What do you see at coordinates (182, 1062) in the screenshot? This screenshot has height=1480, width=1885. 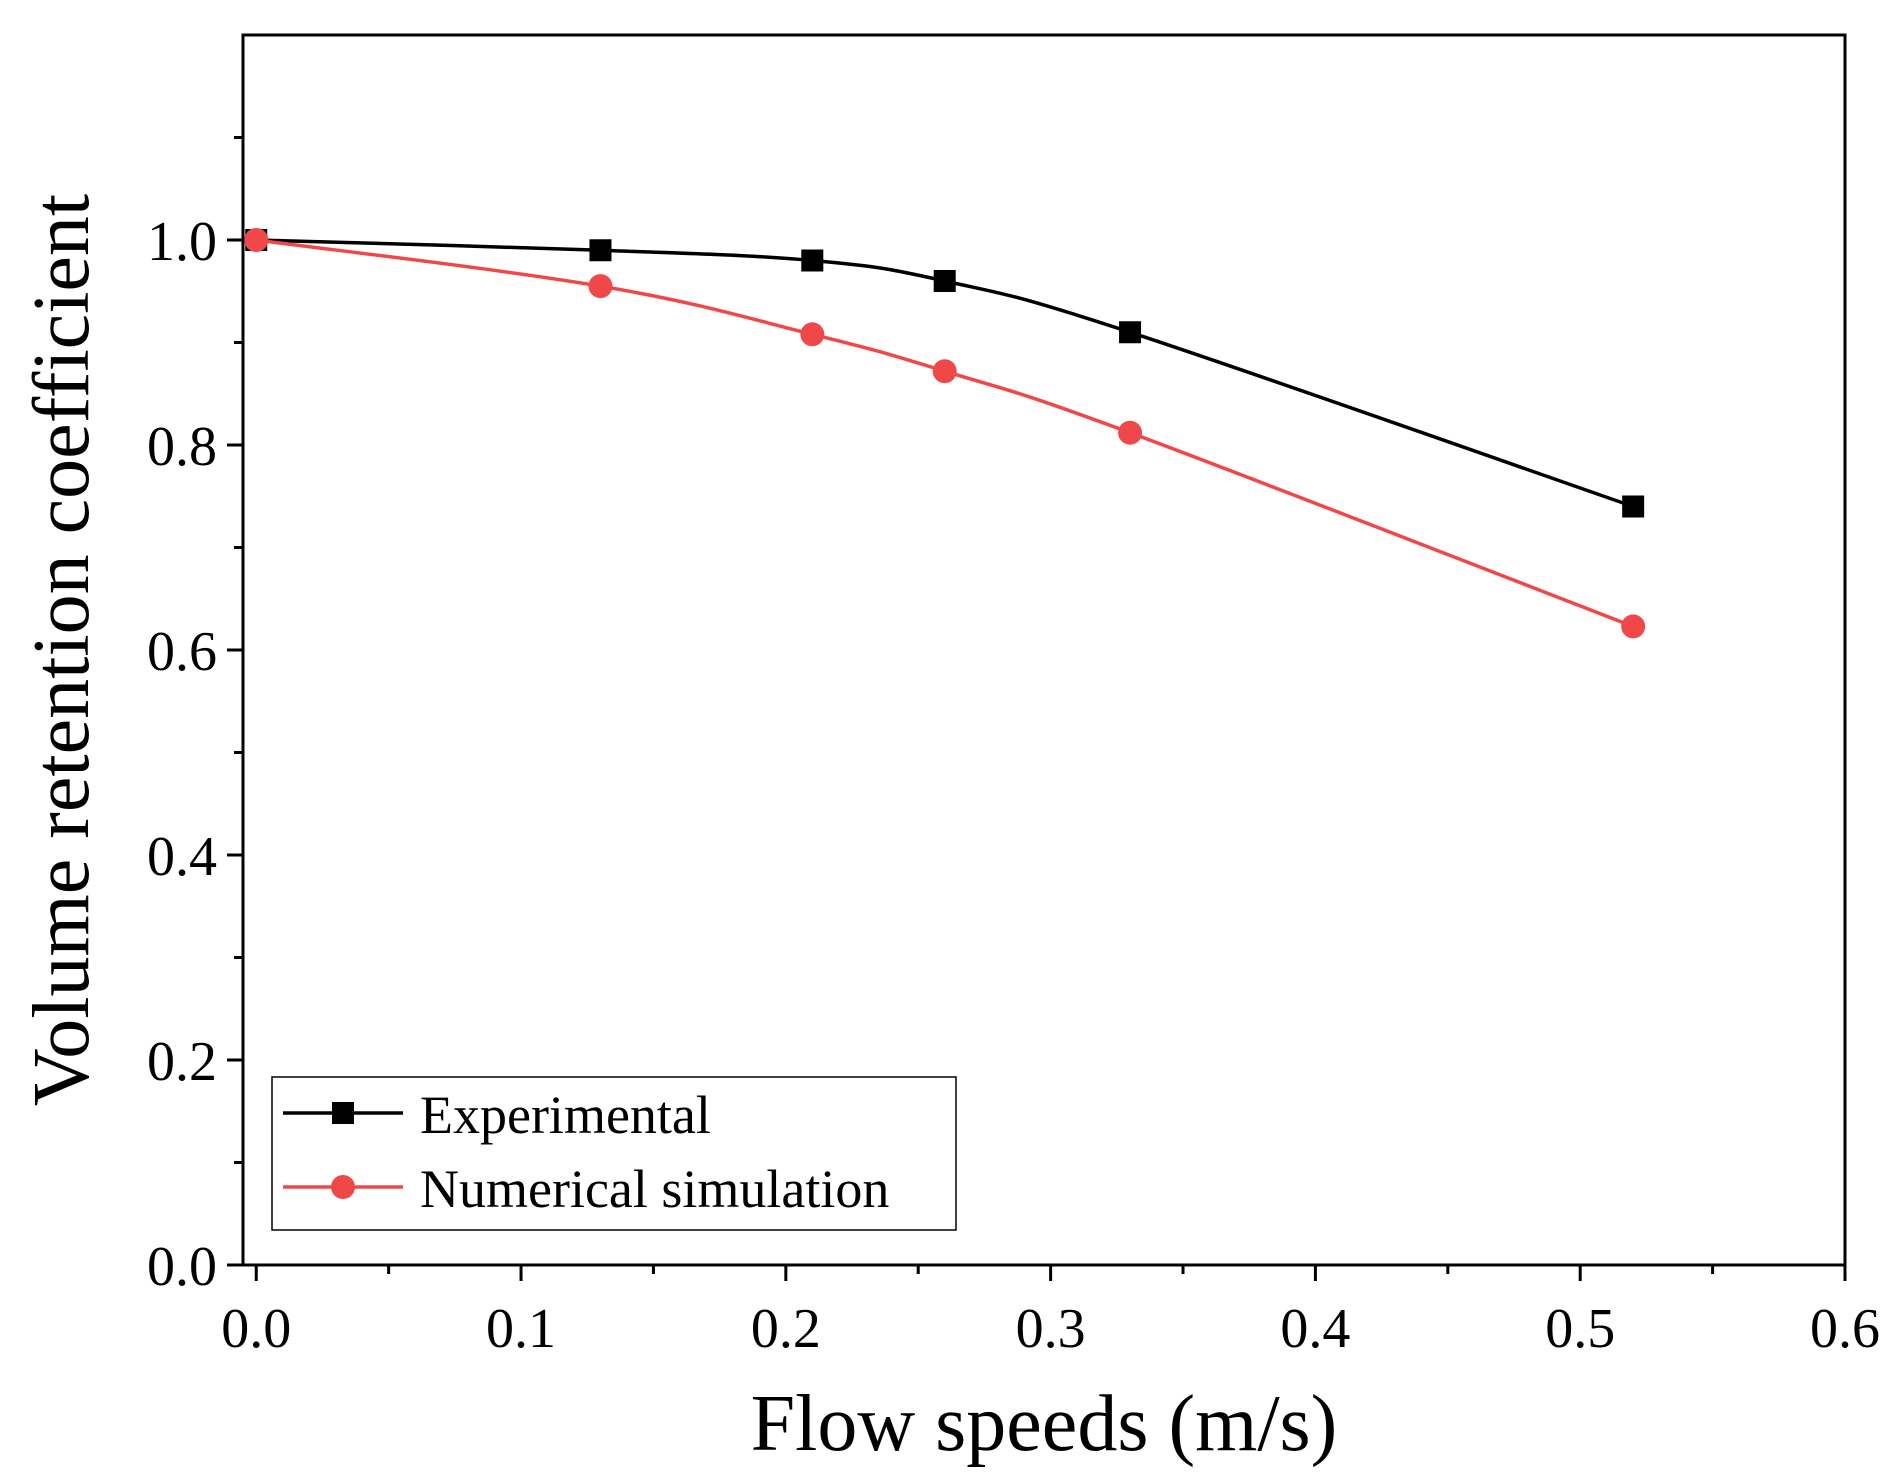 I see `y-tick-label: 0.2` at bounding box center [182, 1062].